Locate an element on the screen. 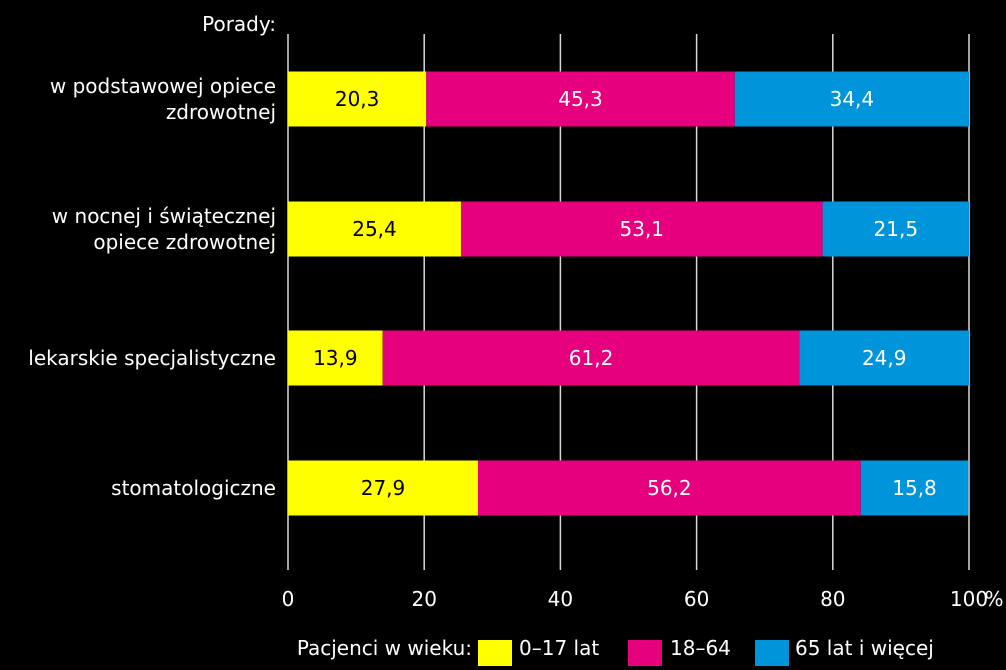 This screenshot has width=1006, height=670. category-label: lekarskie specjalistyczne is located at coordinates (152, 358).